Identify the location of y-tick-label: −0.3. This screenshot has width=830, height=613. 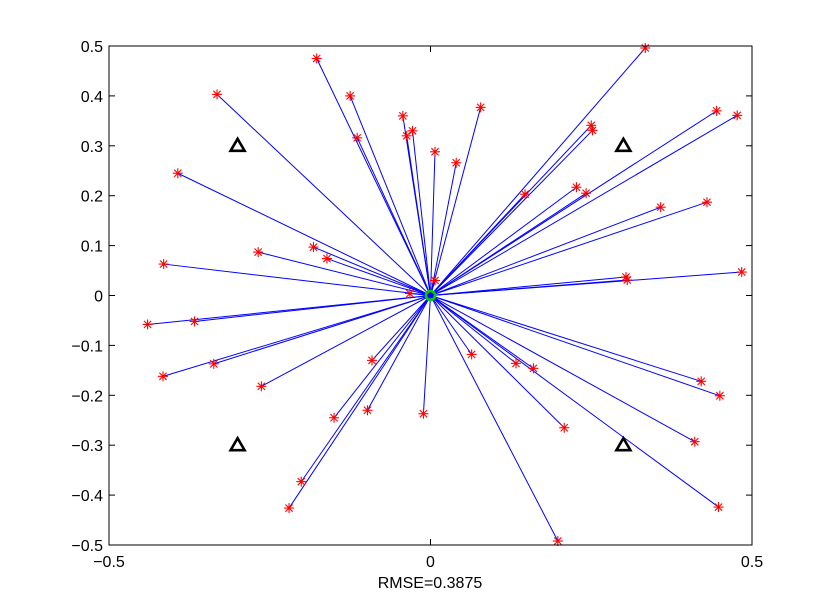
(87, 446).